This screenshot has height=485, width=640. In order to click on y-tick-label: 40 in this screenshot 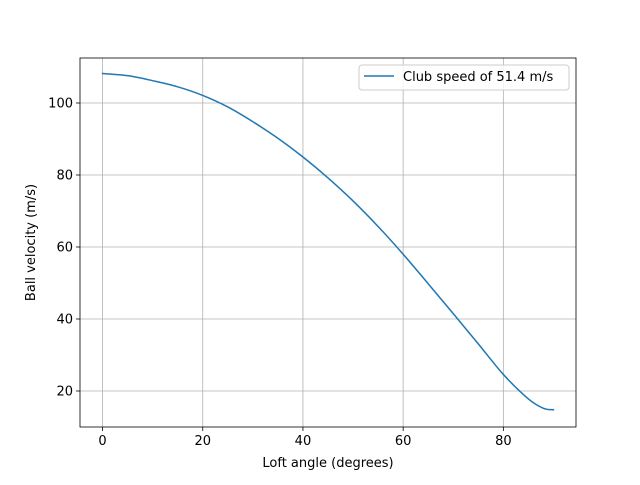, I will do `click(64, 320)`.